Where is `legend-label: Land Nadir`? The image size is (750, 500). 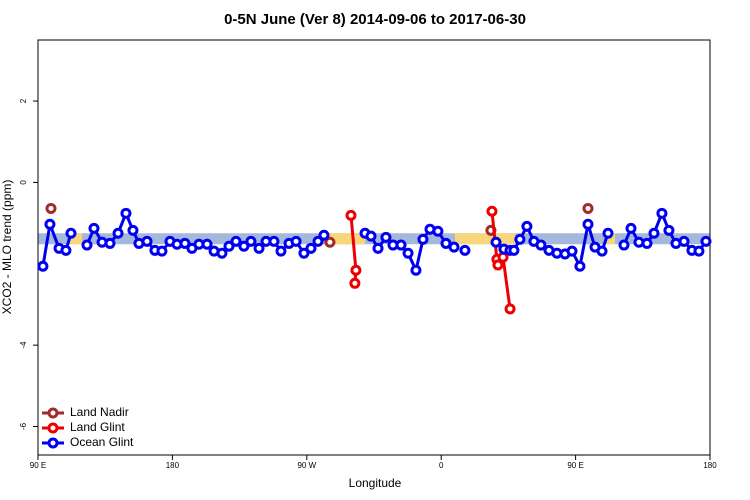 legend-label: Land Nadir is located at coordinates (99, 412).